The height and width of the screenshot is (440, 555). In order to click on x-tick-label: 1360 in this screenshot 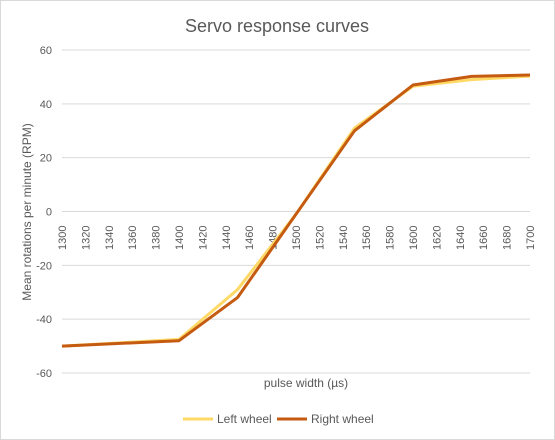, I will do `click(133, 238)`.